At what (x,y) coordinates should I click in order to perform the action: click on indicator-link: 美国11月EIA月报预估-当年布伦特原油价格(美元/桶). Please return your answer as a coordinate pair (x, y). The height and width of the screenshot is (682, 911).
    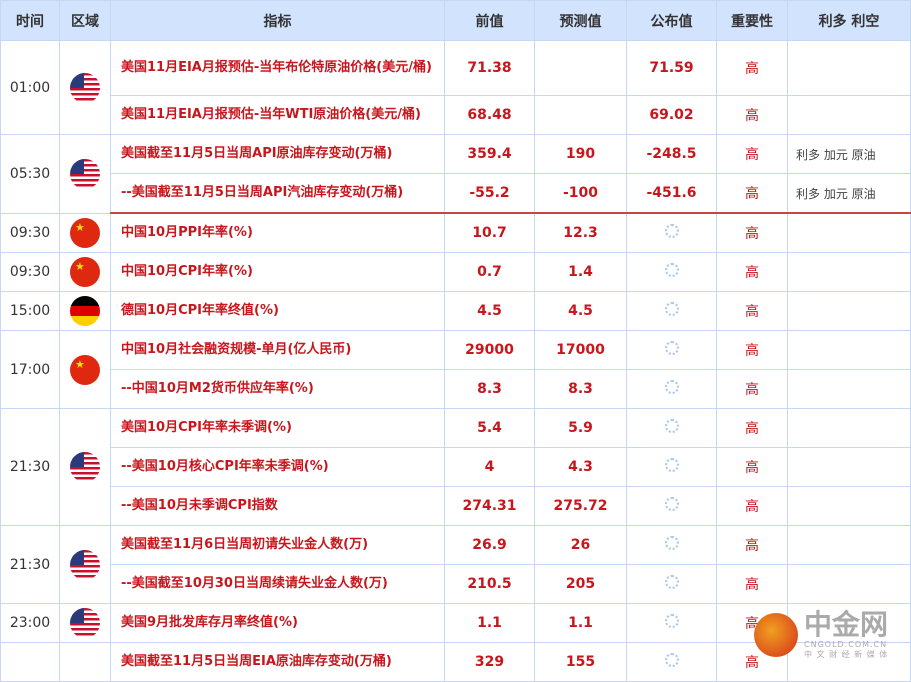
    Looking at the image, I should click on (277, 68).